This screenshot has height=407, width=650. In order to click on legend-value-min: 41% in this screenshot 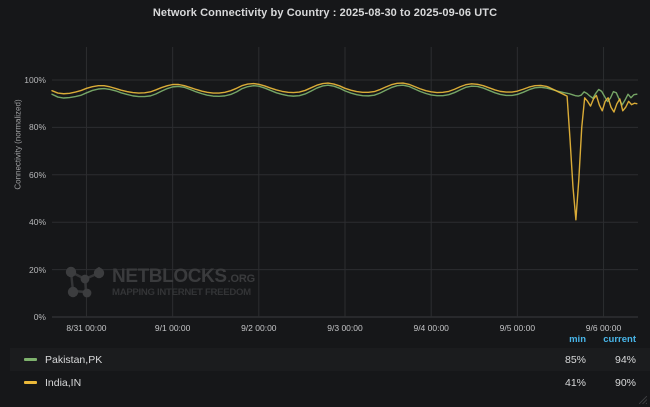, I will do `click(575, 382)`.